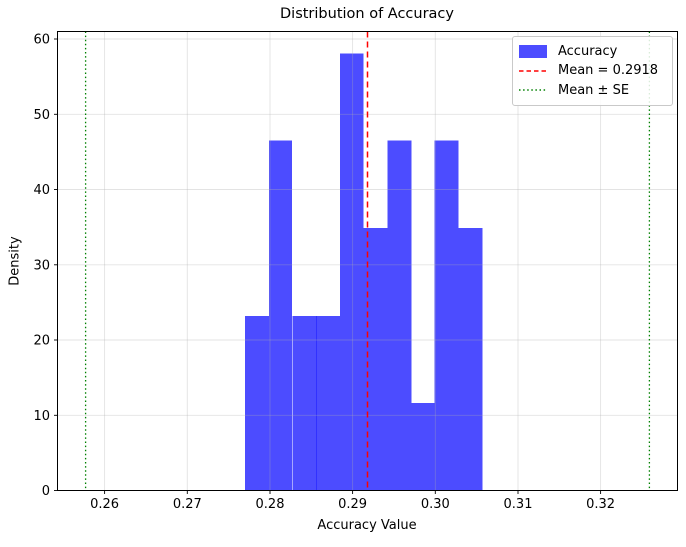 This screenshot has width=686, height=547. What do you see at coordinates (600, 504) in the screenshot?
I see `x-tick-label: 0.32` at bounding box center [600, 504].